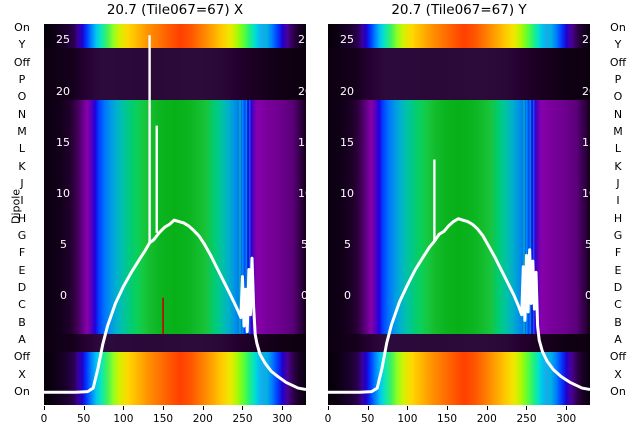  I want to click on category-label-right-17: B, so click(618, 322).